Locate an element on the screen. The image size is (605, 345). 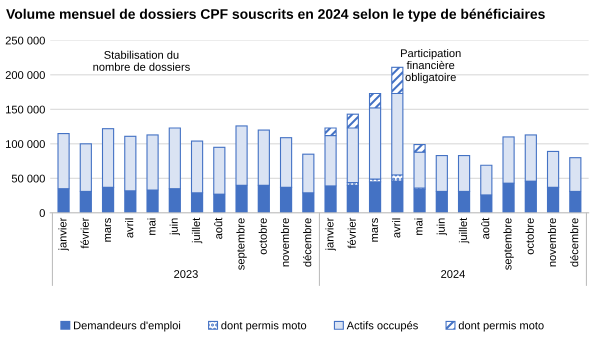
annotation: Participation financière obligatoire is located at coordinates (431, 66).